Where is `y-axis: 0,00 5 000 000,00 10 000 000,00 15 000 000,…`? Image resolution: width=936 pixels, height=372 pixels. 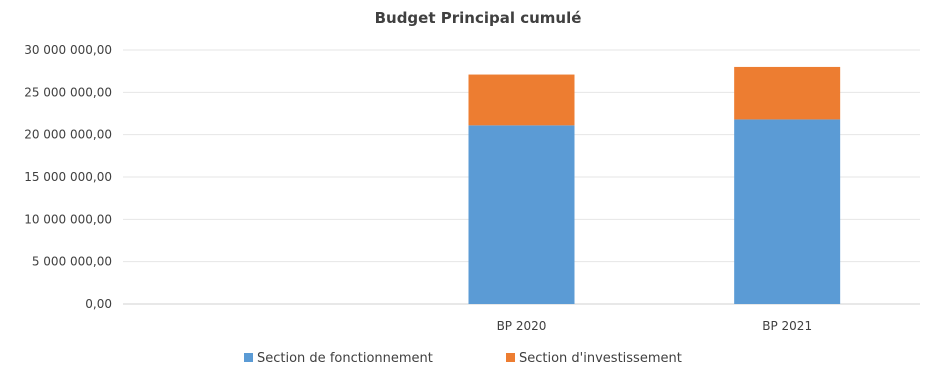
y-axis: 0,00 5 000 000,00 10 000 000,00 15 000 000,… is located at coordinates (68, 177).